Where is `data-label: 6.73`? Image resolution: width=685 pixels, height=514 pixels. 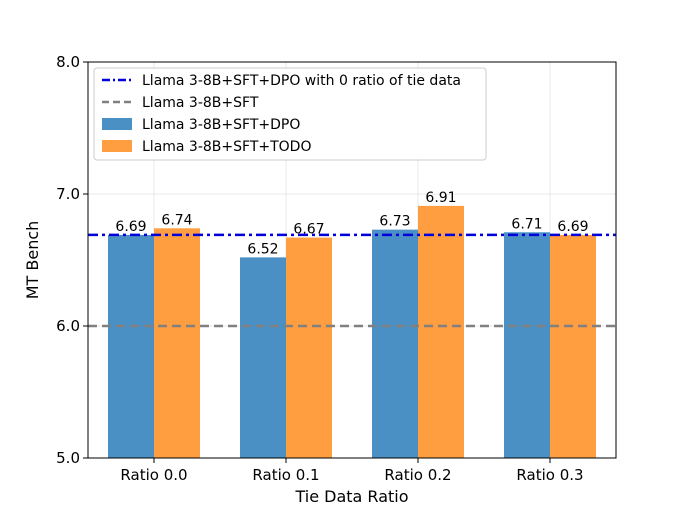 data-label: 6.73 is located at coordinates (394, 222).